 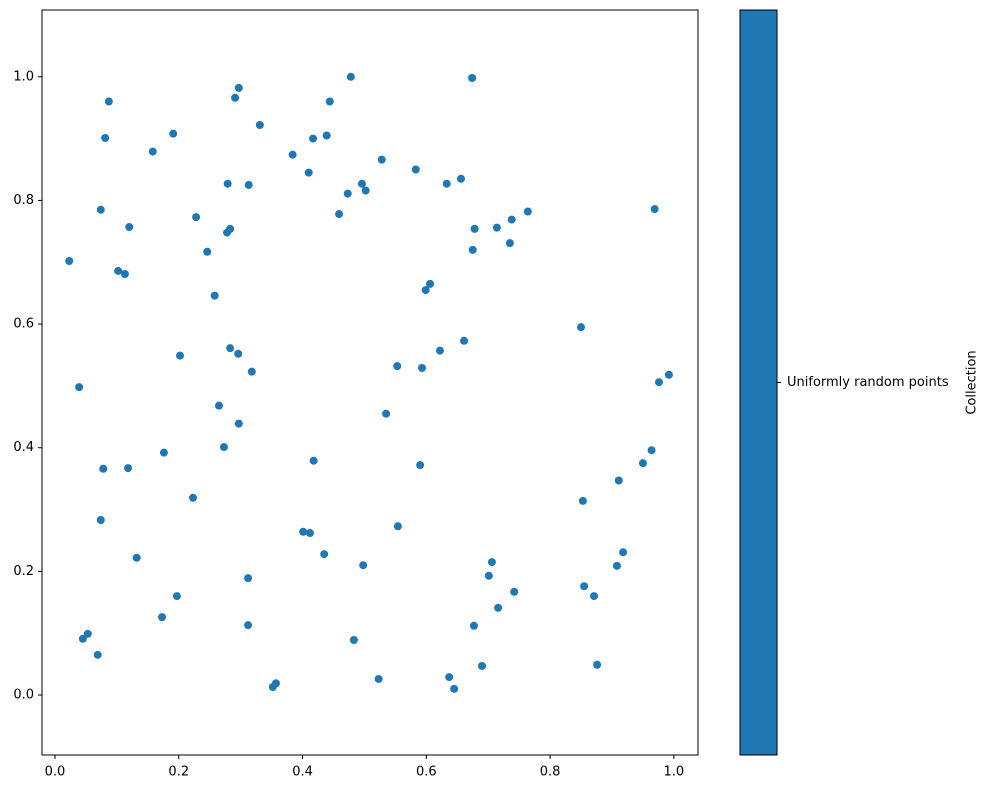 I want to click on colorbar-tick-label: Uniformly random points, so click(x=868, y=382).